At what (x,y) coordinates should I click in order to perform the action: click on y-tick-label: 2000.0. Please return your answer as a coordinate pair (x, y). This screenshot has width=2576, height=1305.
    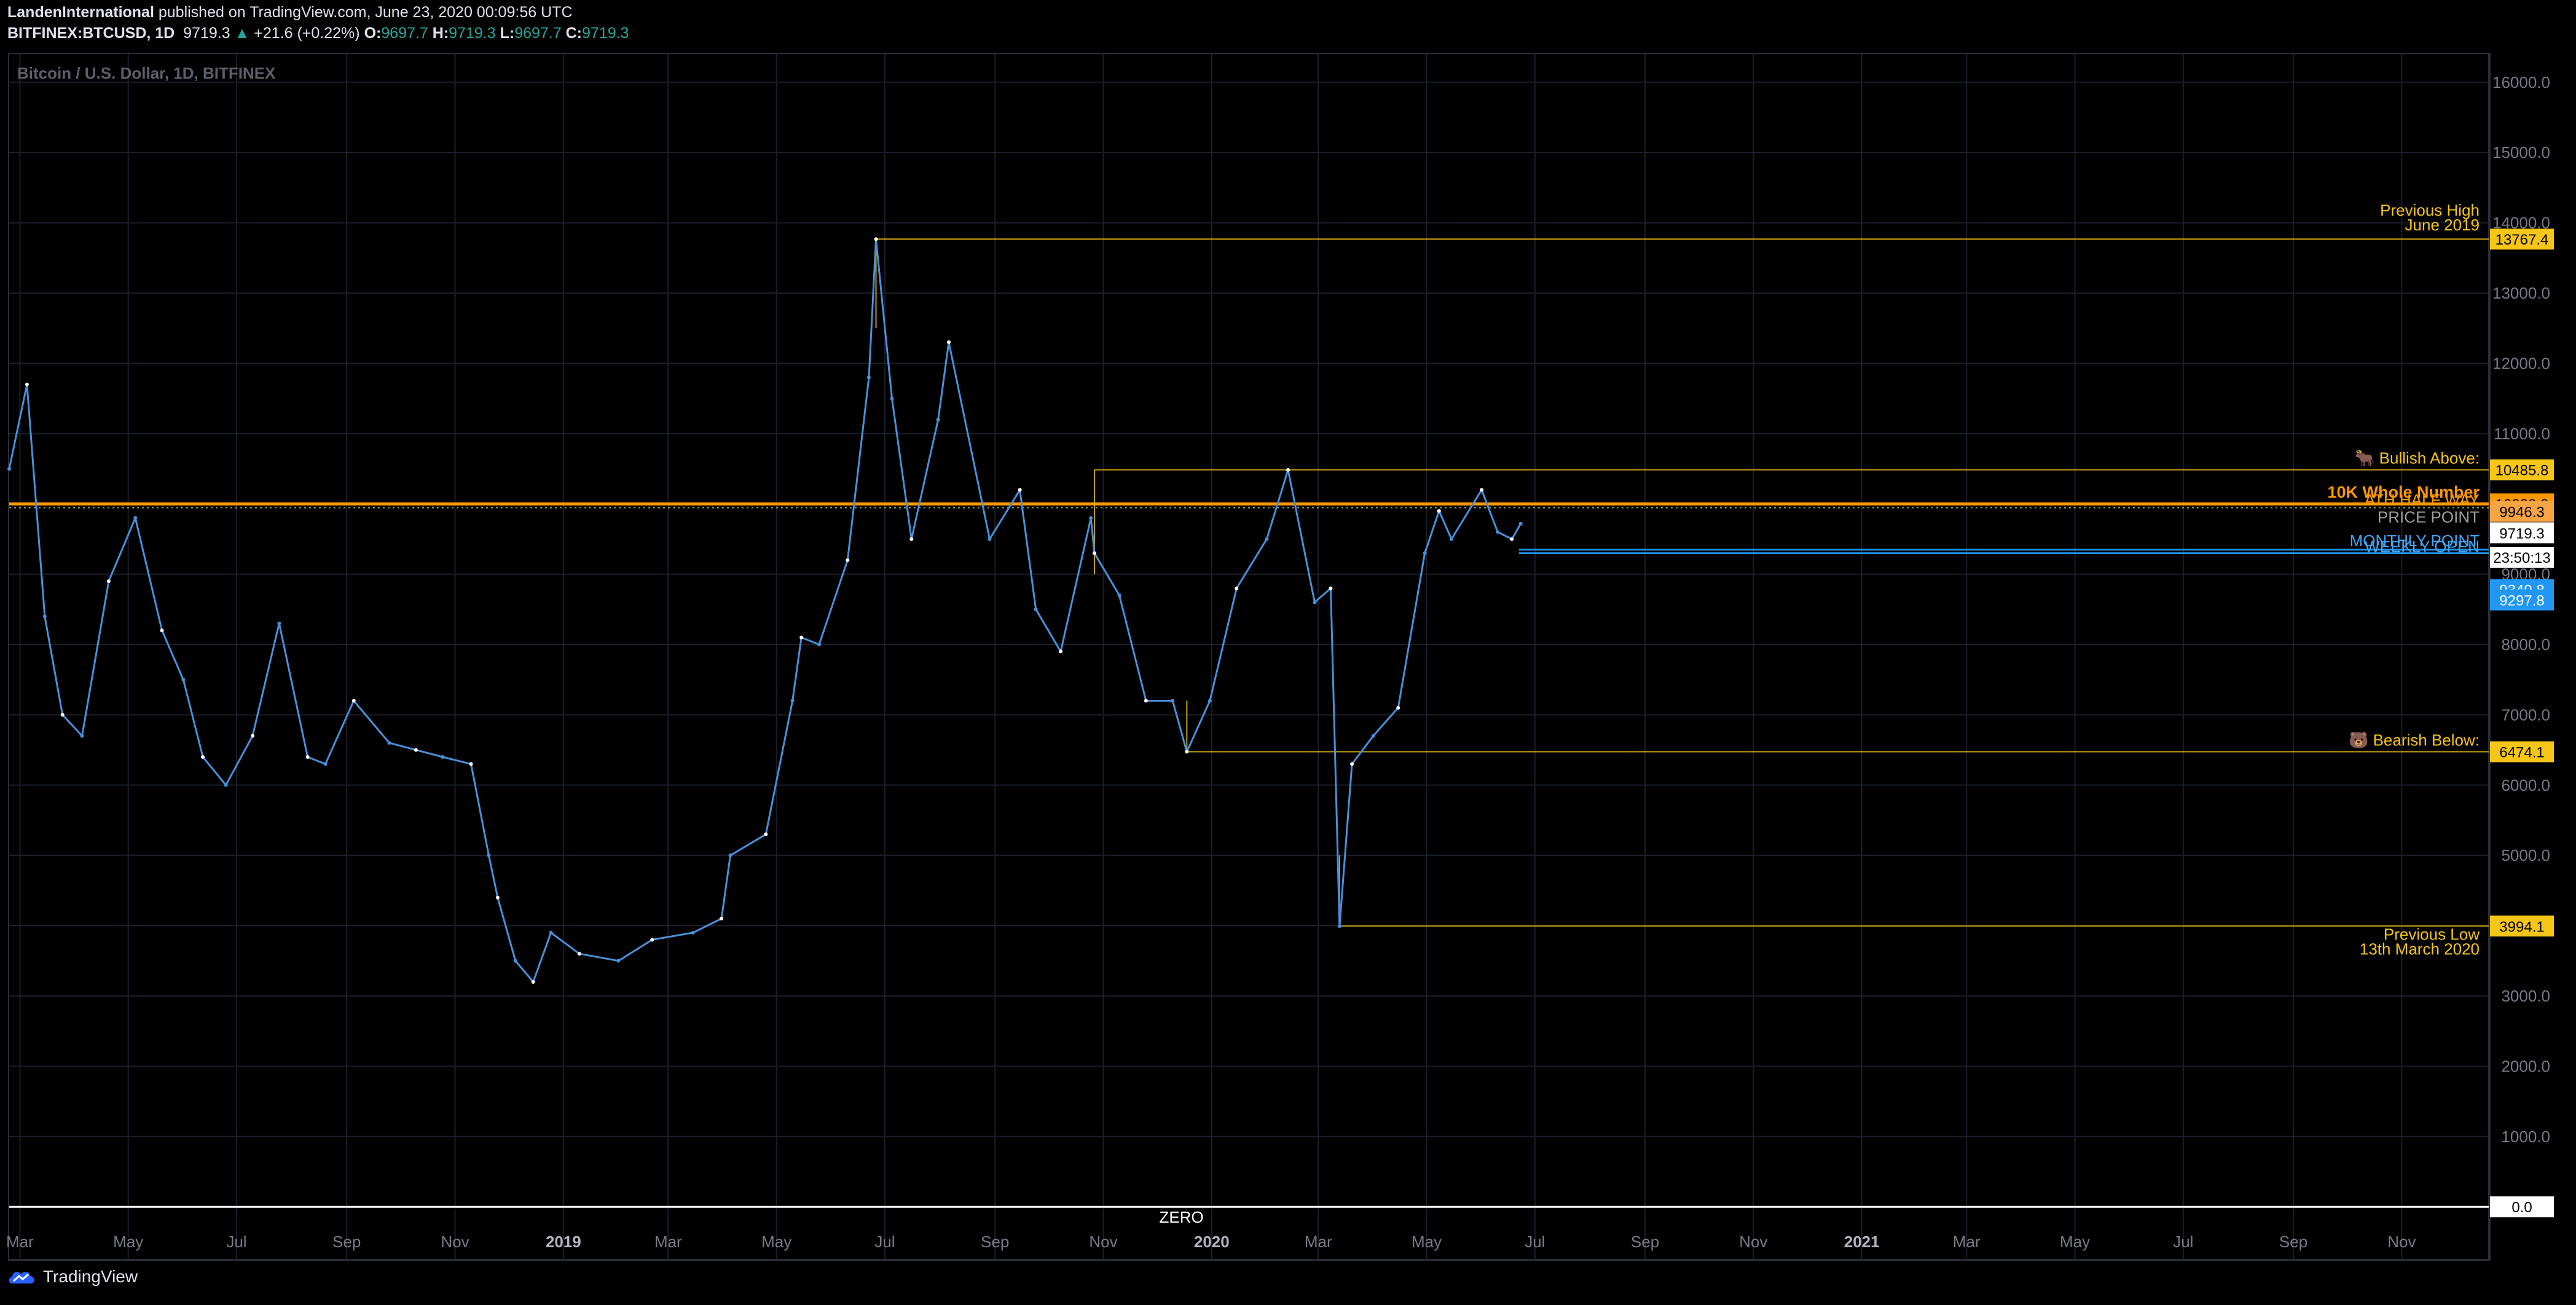
    Looking at the image, I should click on (2525, 1066).